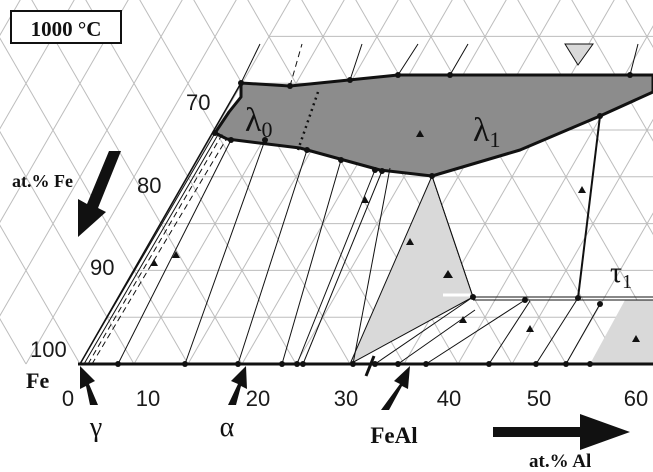 The image size is (653, 472). Describe the element at coordinates (37, 380) in the screenshot. I see `fe-corner-label: Fe` at that location.